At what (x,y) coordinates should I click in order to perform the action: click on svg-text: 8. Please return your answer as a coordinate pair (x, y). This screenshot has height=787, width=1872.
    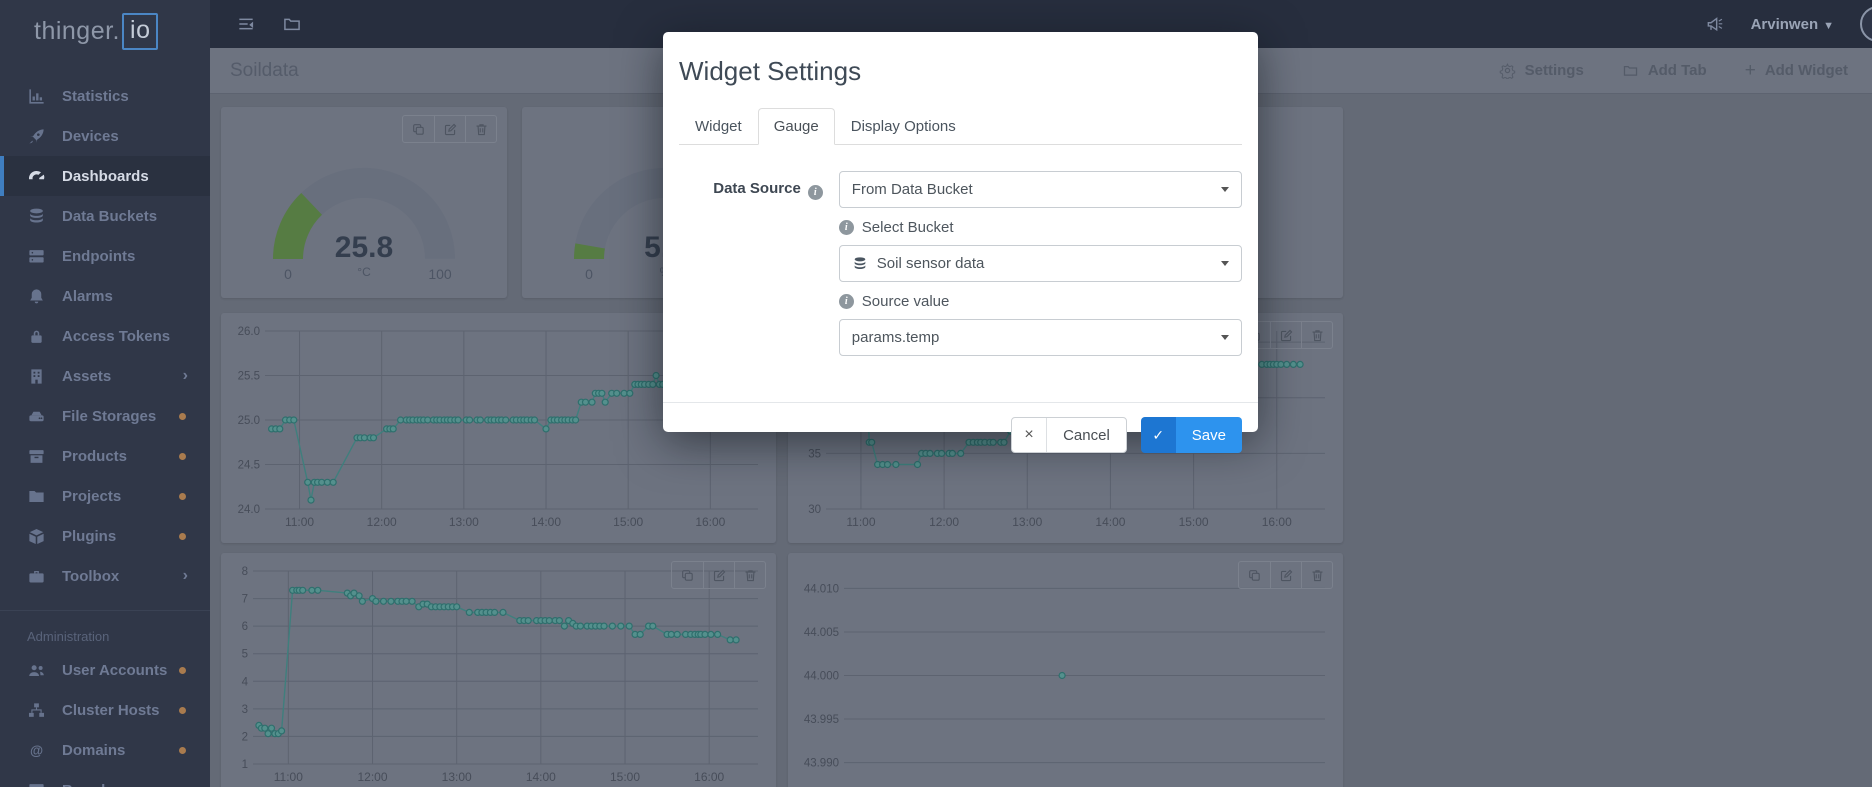
    Looking at the image, I should click on (245, 572).